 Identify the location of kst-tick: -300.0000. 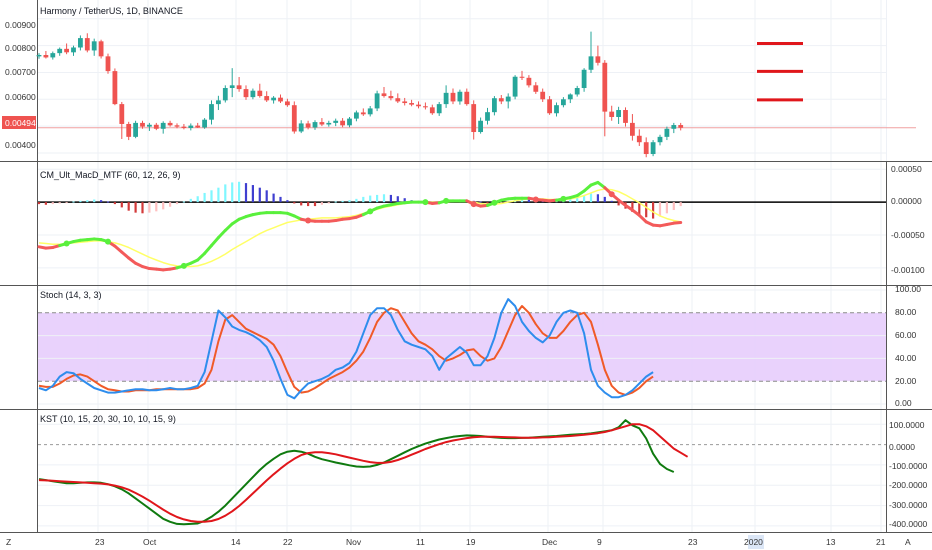
(908, 505).